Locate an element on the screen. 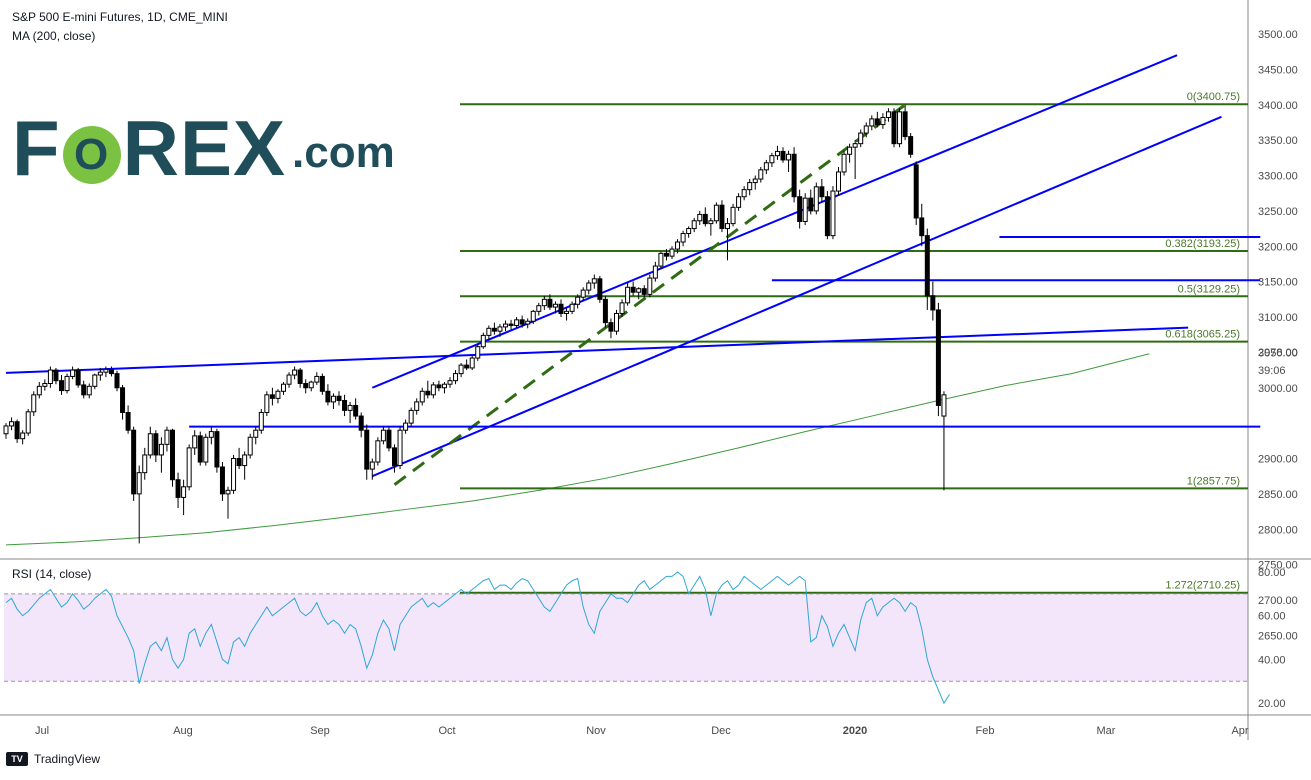 The height and width of the screenshot is (780, 1311). trendline is located at coordinates (597, 350).